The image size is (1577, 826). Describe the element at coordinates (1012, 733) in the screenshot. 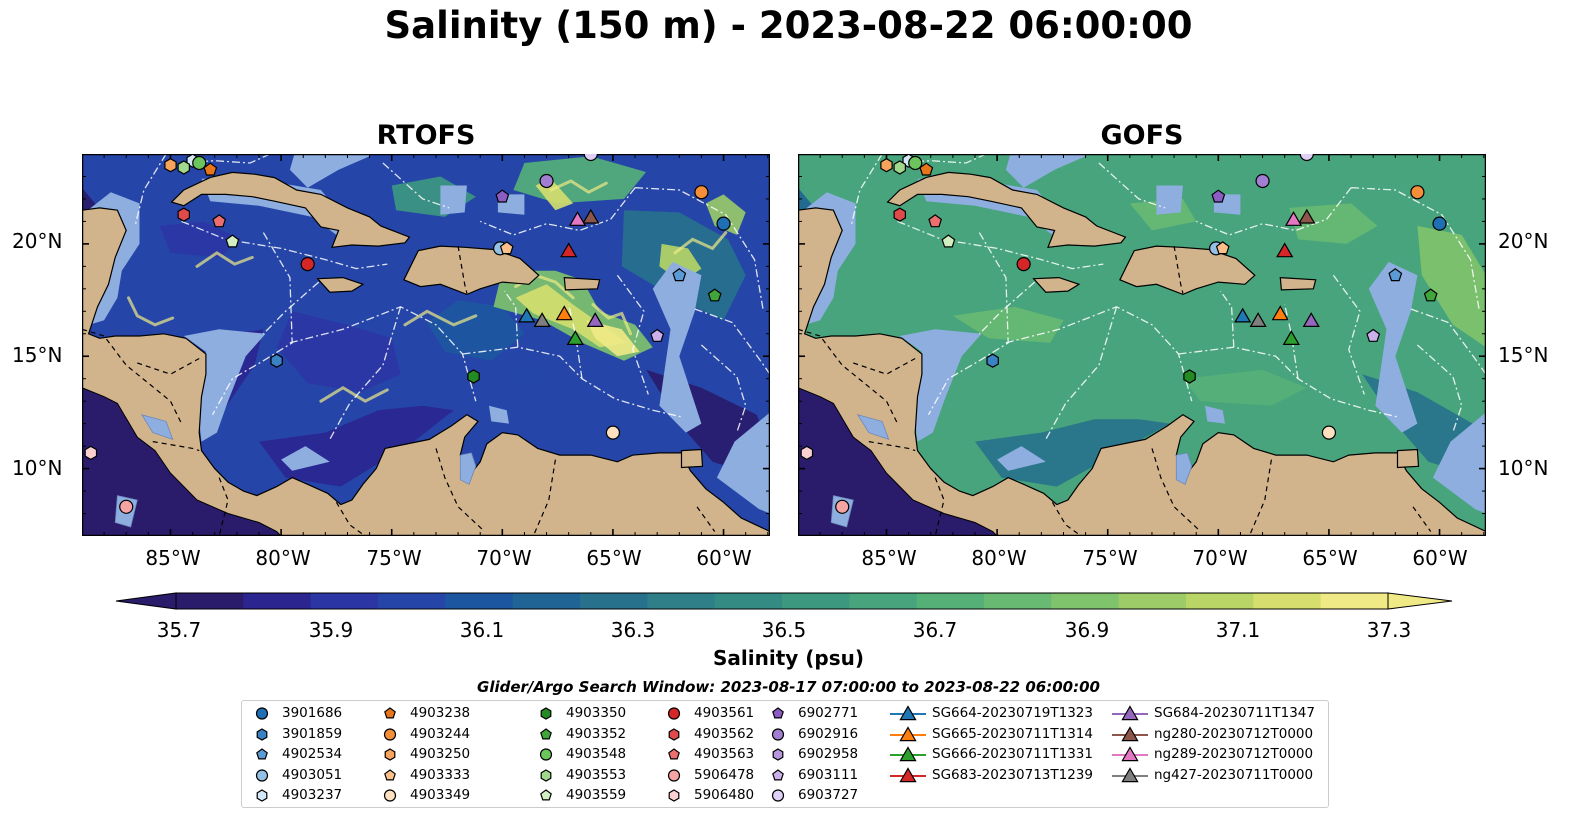

I see `legend-item-label: SG665-20230711T1314` at that location.